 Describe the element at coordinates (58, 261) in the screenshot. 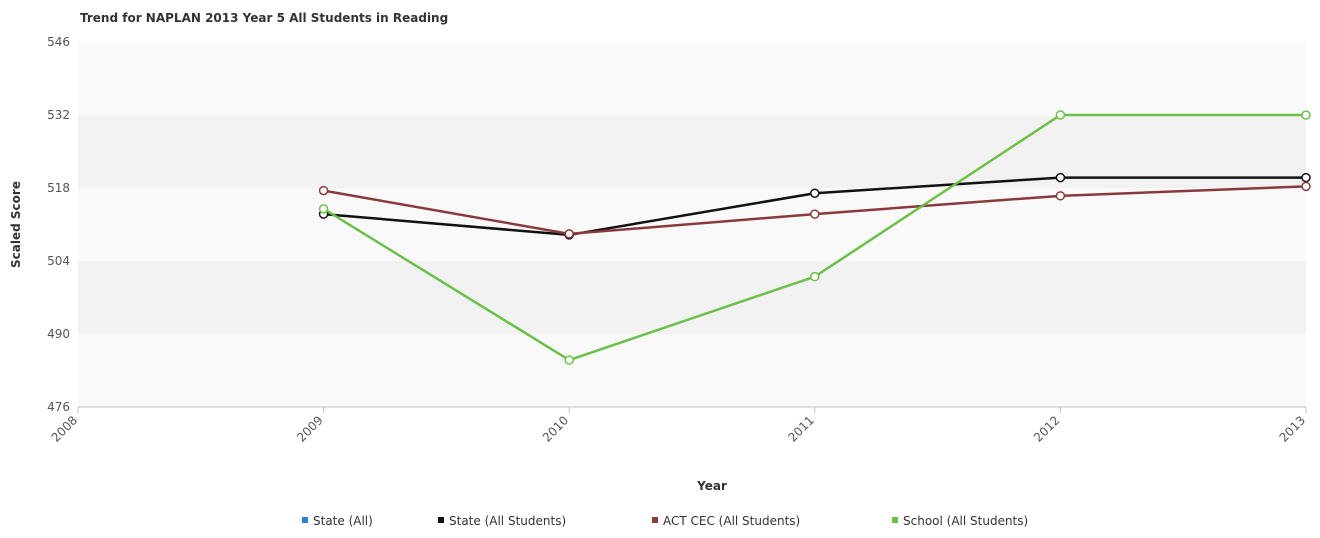

I see `y-tick-label: 504` at that location.